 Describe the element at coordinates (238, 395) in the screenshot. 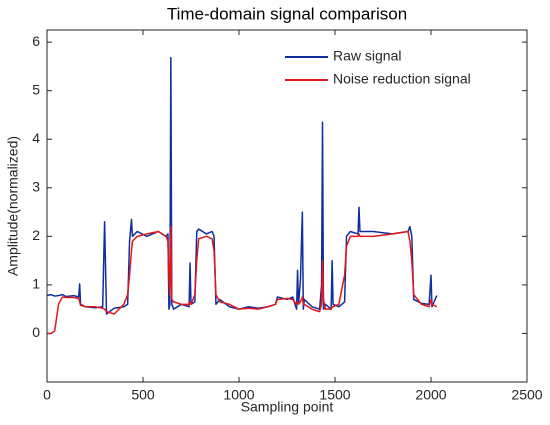

I see `x-tick-label: 1000` at that location.